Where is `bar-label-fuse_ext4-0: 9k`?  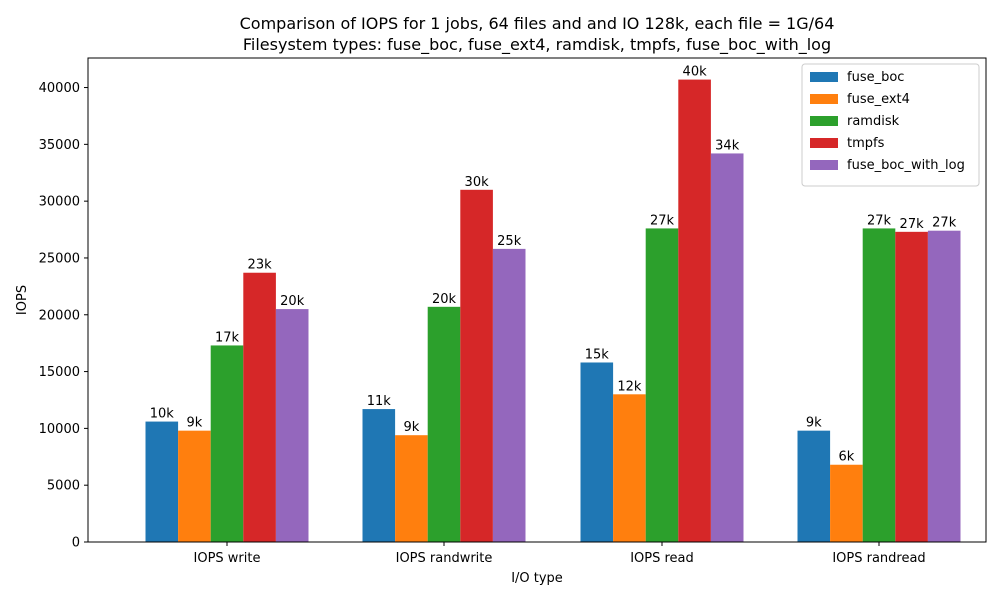 bar-label-fuse_ext4-0: 9k is located at coordinates (194, 423).